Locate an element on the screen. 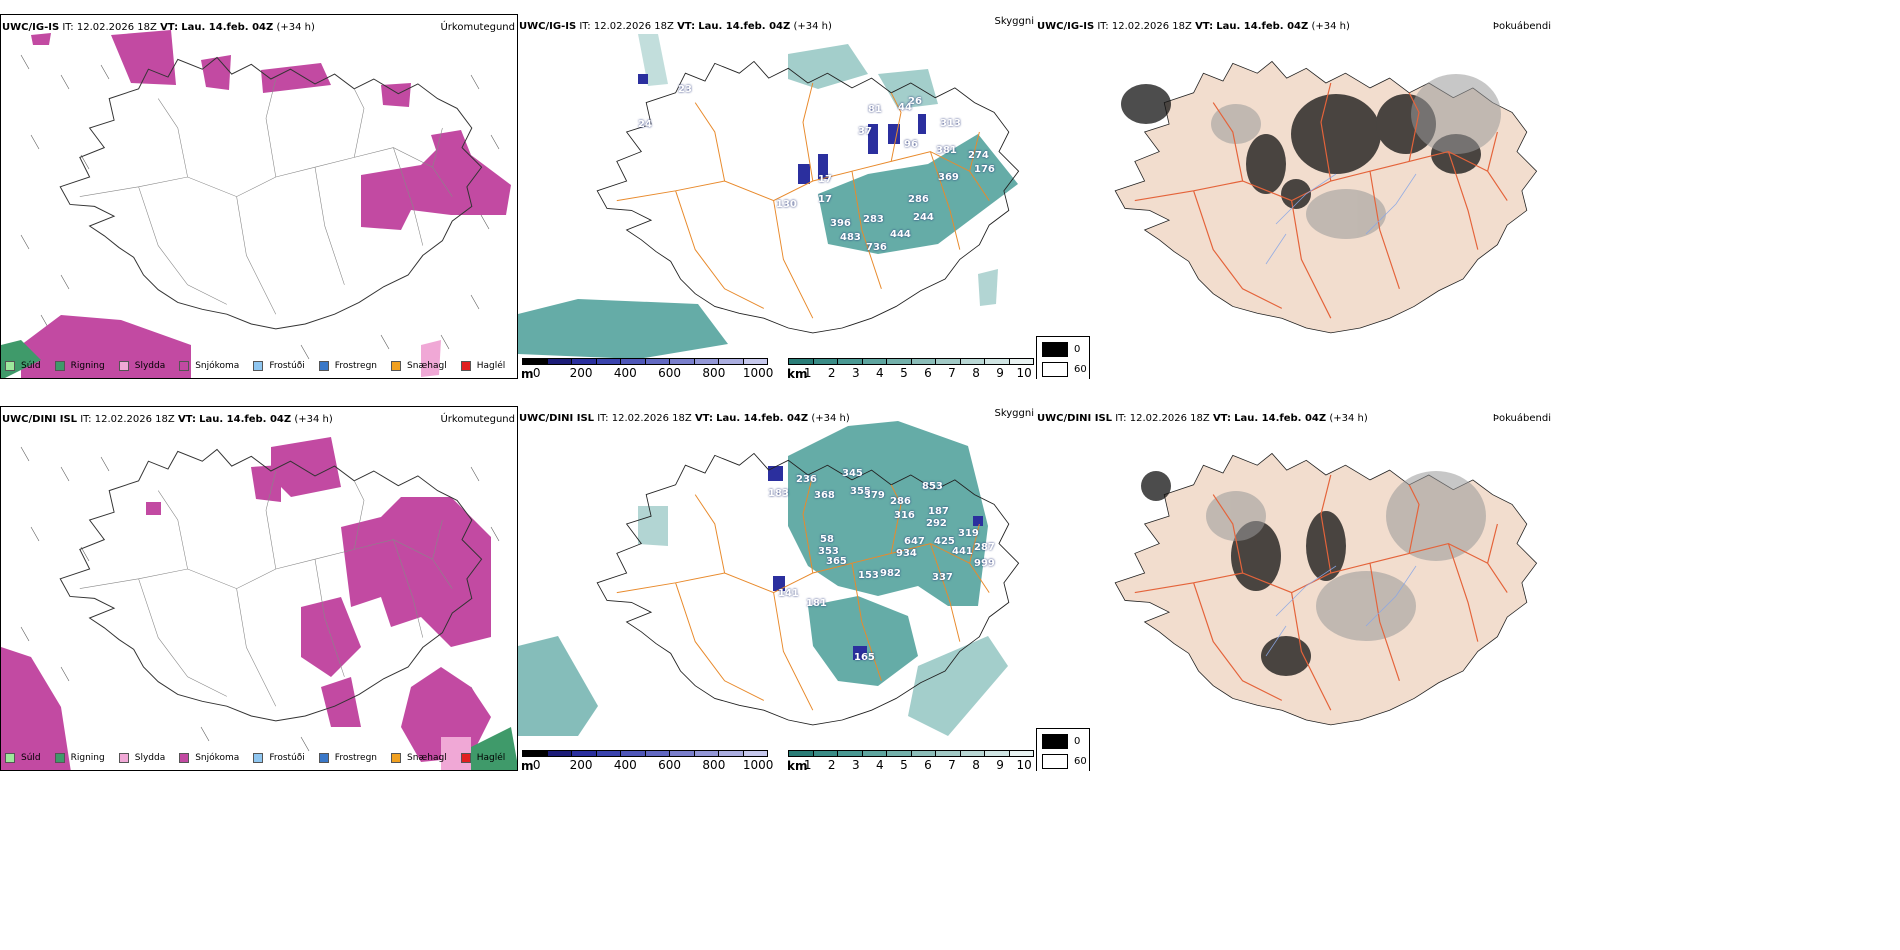  legend-item: Snjókoma is located at coordinates (209, 758).